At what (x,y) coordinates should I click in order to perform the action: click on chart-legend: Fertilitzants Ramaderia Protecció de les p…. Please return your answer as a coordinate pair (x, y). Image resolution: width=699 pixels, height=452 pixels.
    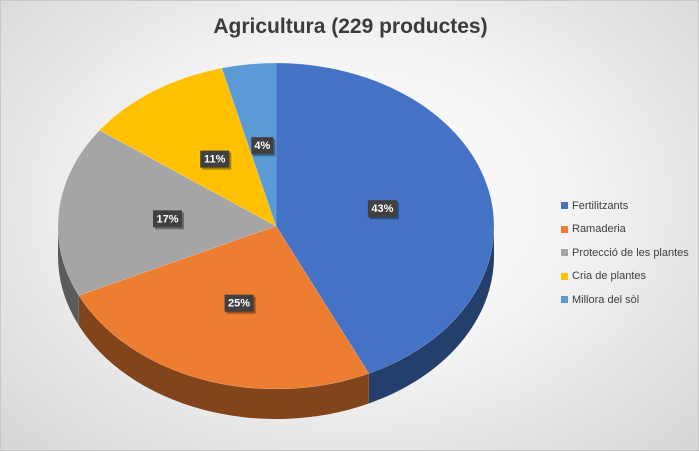
    Looking at the image, I should click on (625, 253).